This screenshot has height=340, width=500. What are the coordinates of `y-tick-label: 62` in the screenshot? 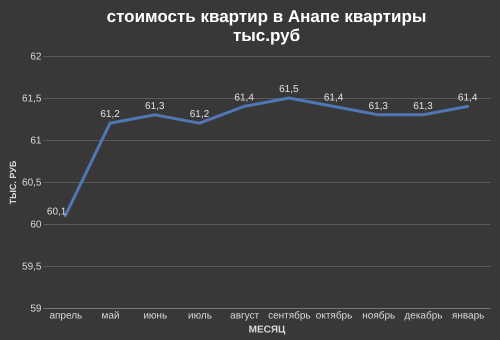 It's located at (36, 57).